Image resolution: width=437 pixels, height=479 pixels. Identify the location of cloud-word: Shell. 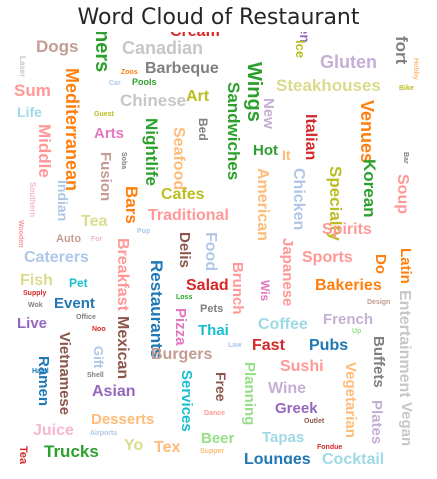
(95, 375).